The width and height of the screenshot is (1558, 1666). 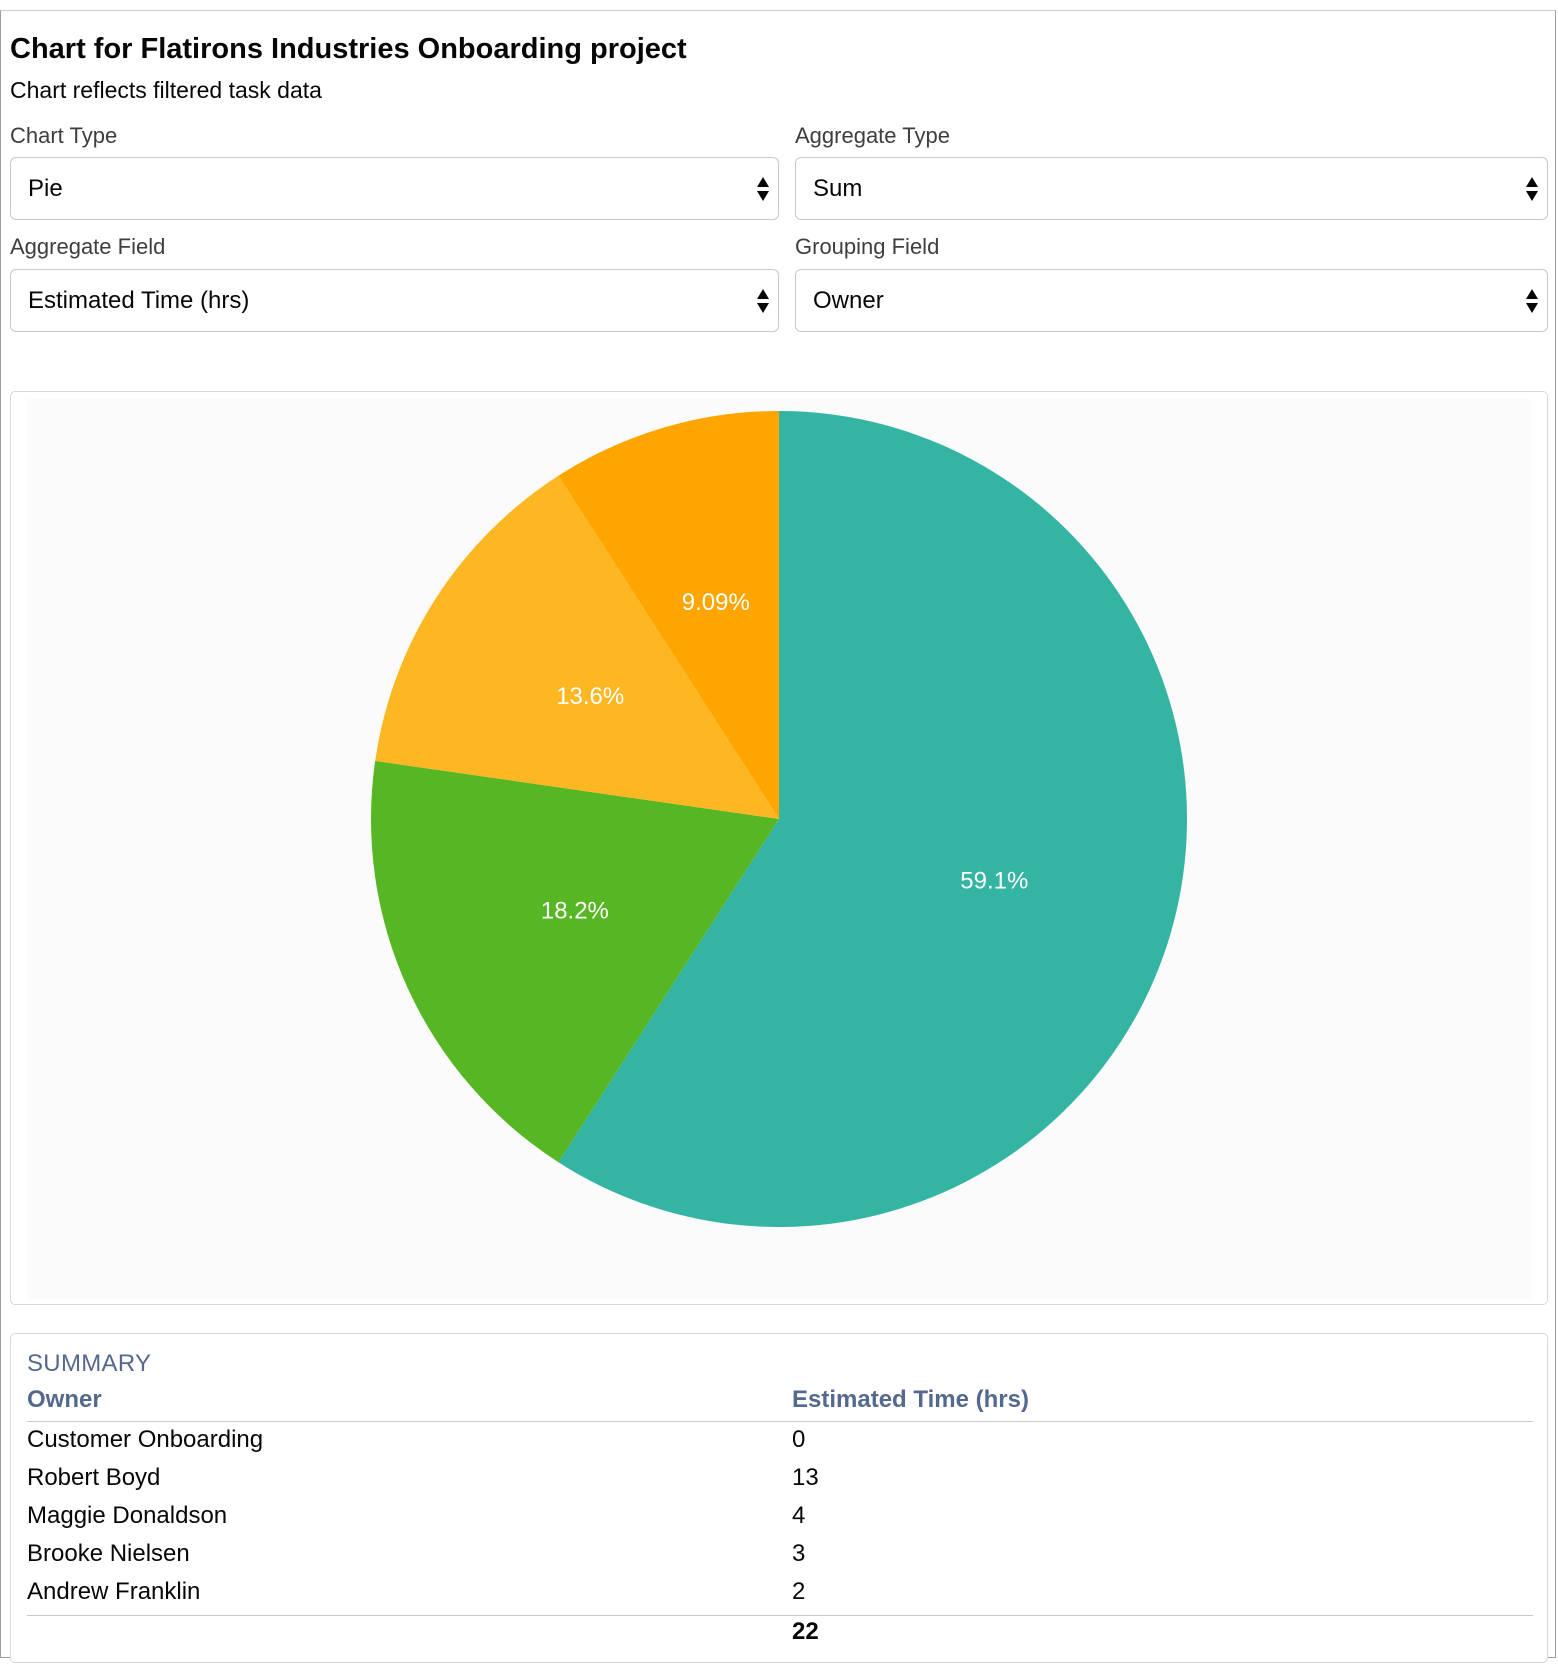 What do you see at coordinates (805, 1631) in the screenshot?
I see `summary-total: 22` at bounding box center [805, 1631].